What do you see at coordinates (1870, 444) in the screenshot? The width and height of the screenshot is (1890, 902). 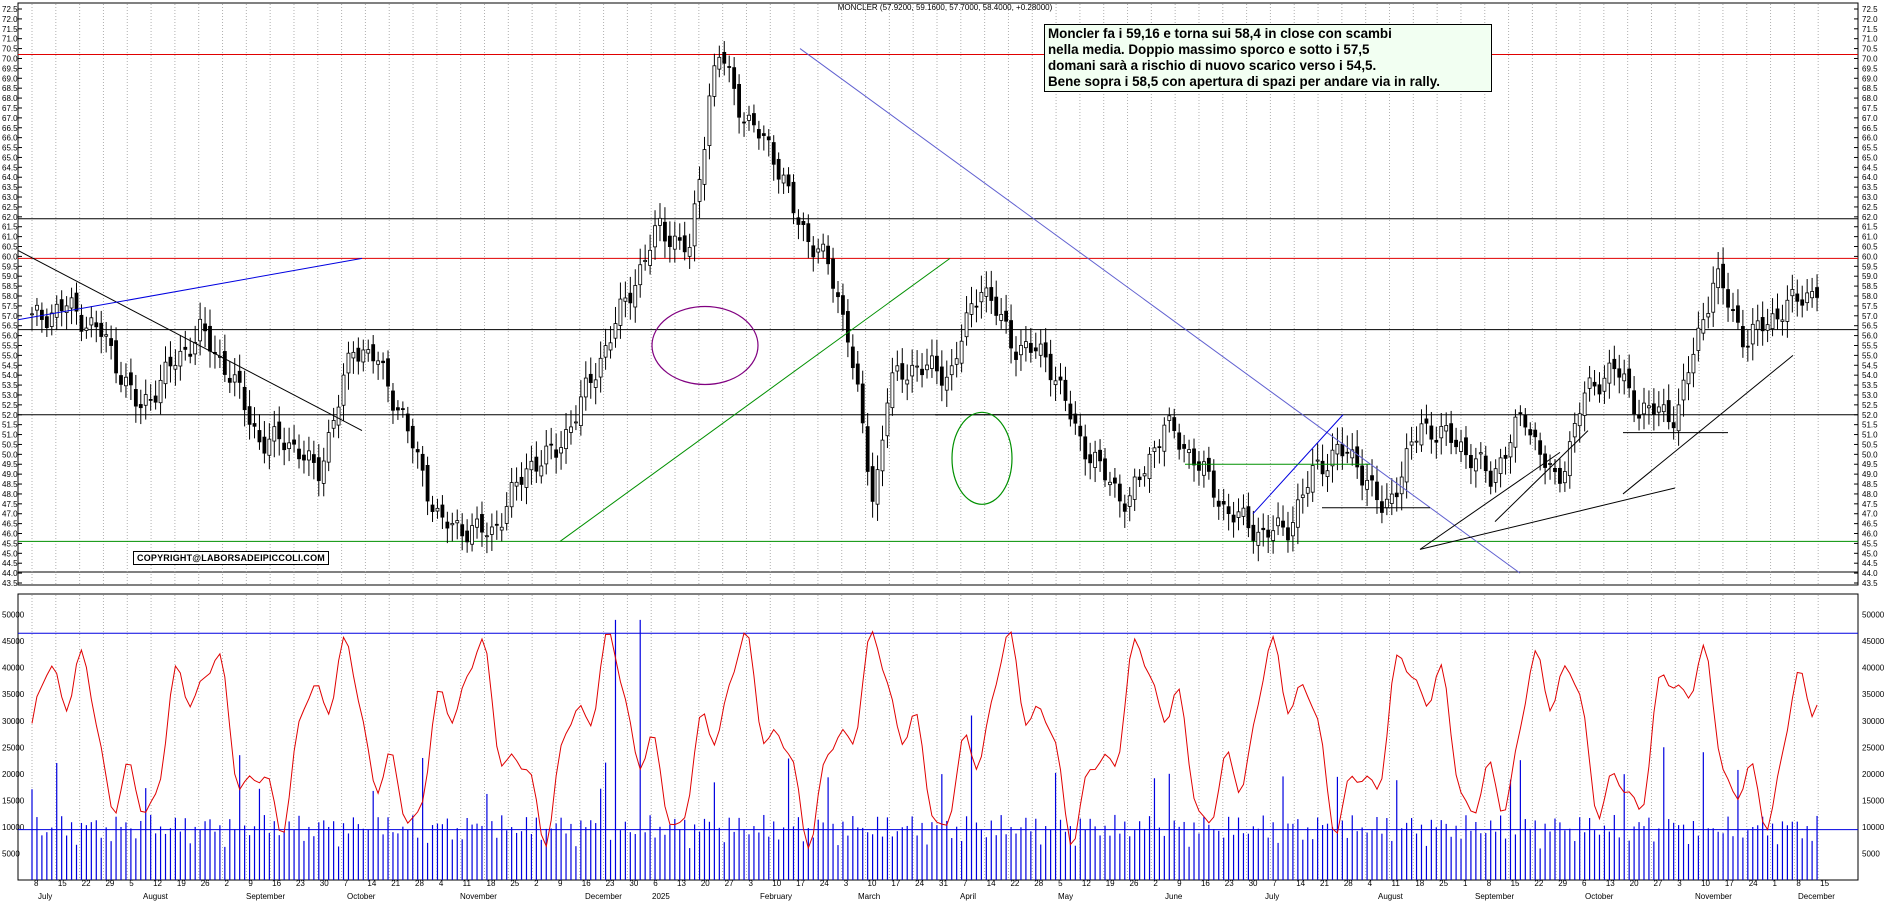 I see `y-tick-right: 50.5` at bounding box center [1870, 444].